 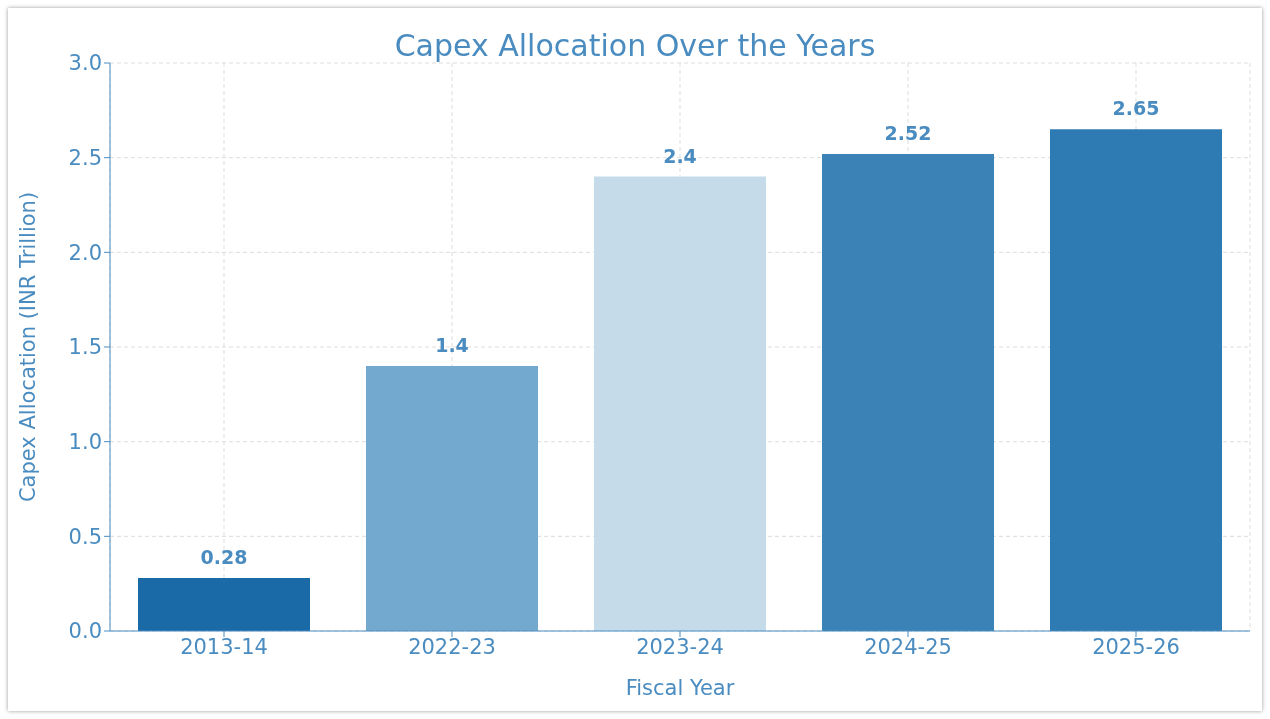 What do you see at coordinates (452, 646) in the screenshot?
I see `x-tick-label: 2022-23` at bounding box center [452, 646].